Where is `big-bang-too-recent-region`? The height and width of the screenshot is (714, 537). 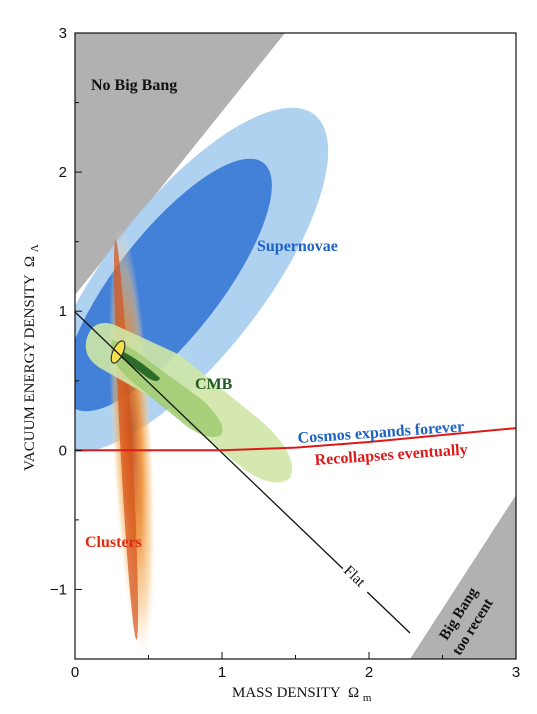
big-bang-too-recent-region is located at coordinates (463, 577).